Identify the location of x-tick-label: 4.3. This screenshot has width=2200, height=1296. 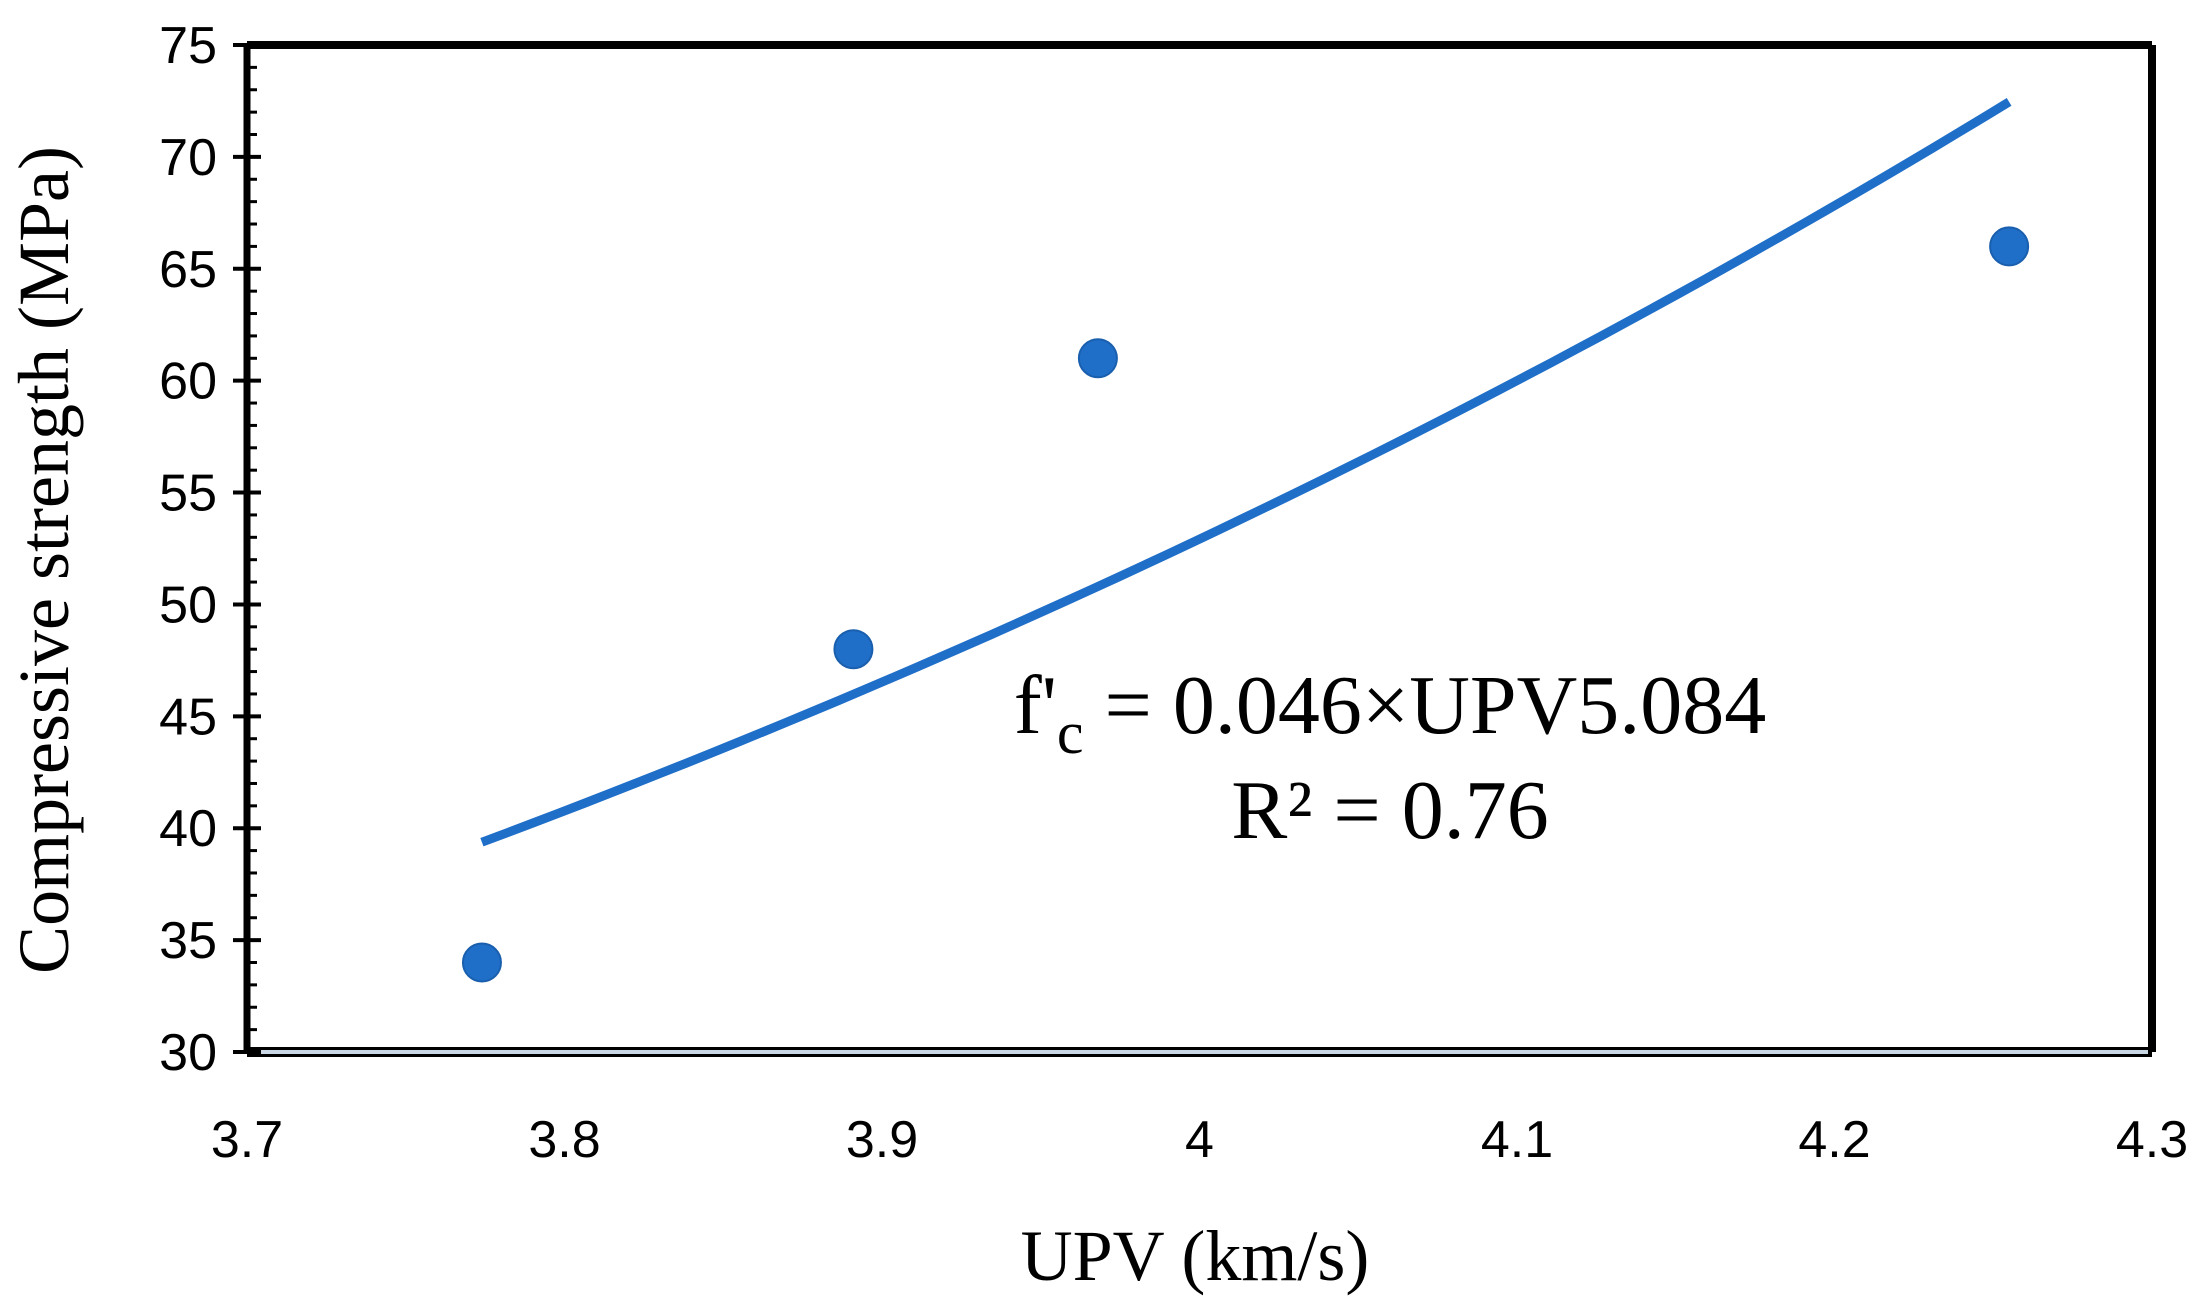
(2152, 1140).